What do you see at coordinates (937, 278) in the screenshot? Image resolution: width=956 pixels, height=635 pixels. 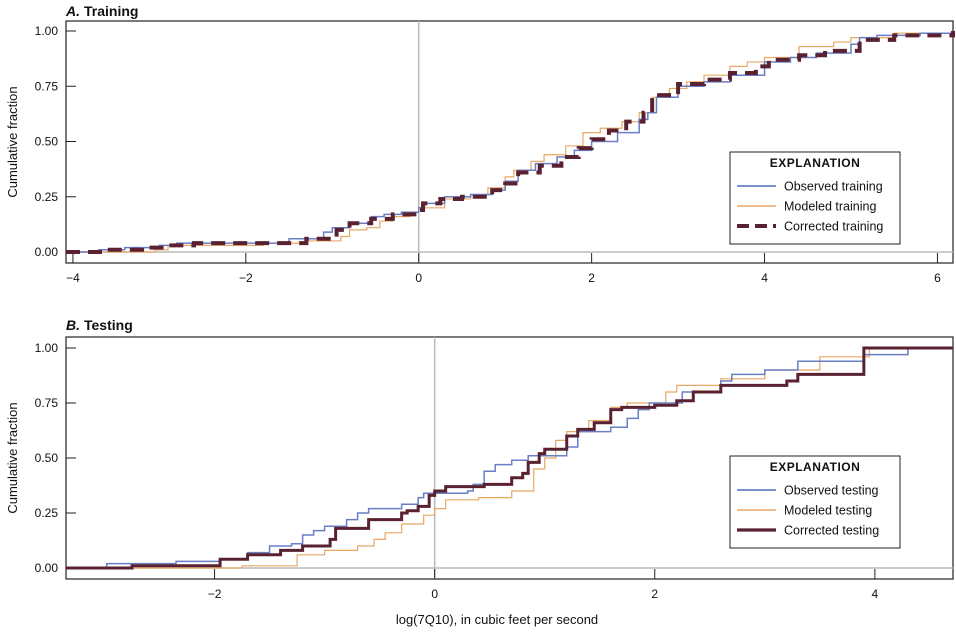 I see `x-tick-label: 6` at bounding box center [937, 278].